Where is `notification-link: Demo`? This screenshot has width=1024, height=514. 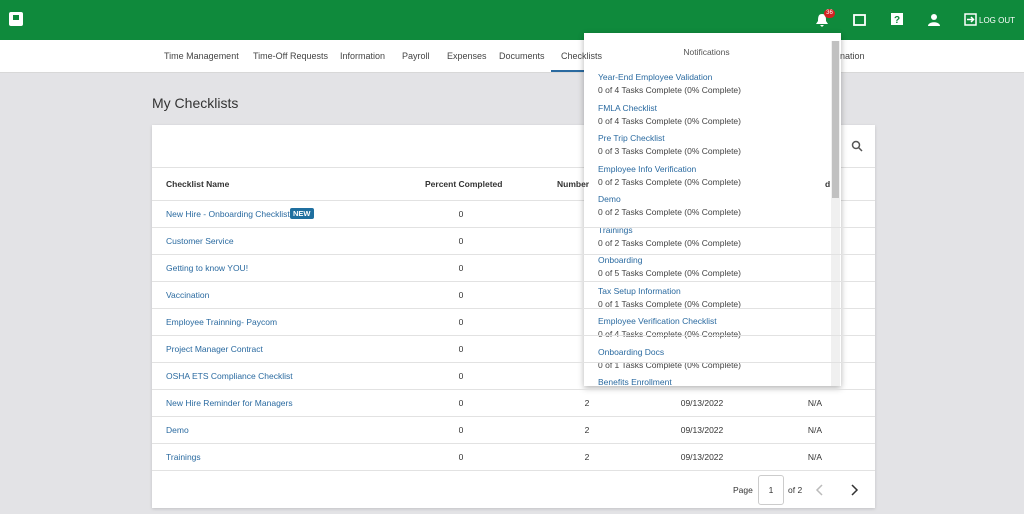
notification-link: Demo is located at coordinates (609, 199).